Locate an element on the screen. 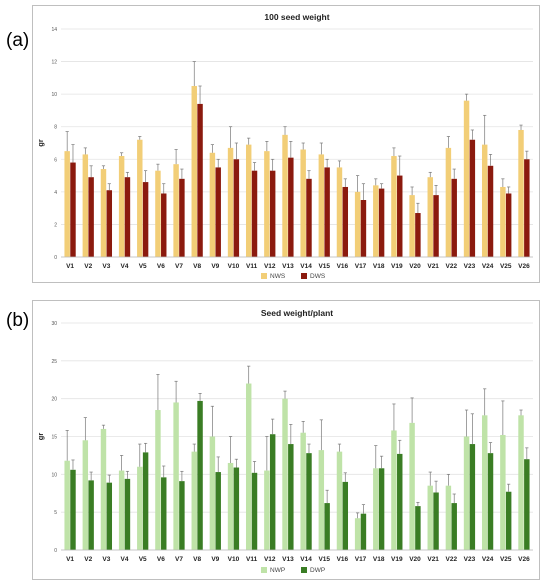 This screenshot has height=586, width=550. y-tick-label: 4 is located at coordinates (55, 193).